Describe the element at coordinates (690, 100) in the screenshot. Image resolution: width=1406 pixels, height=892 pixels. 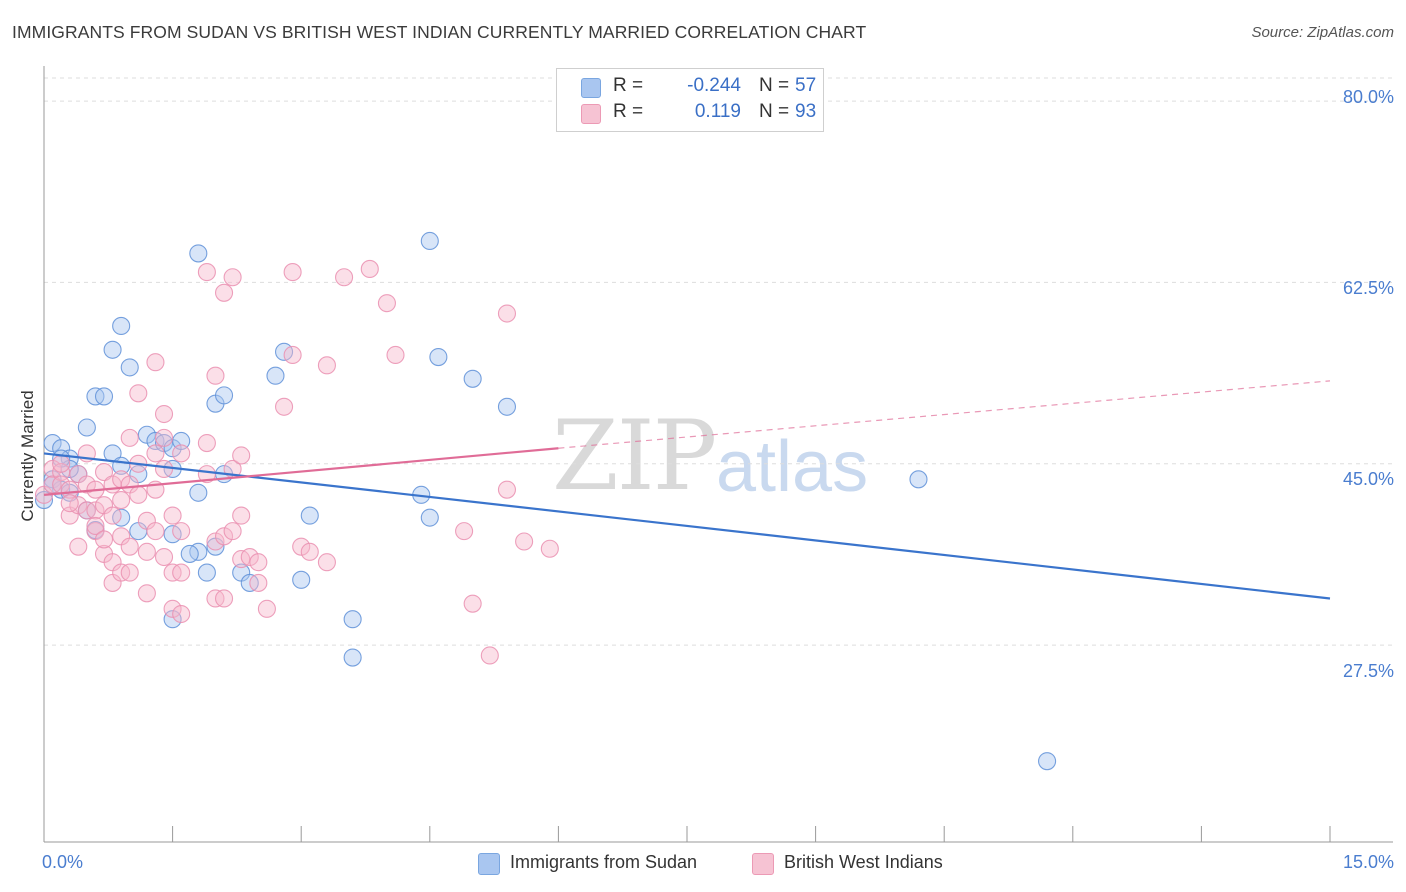
I see `correlation-legend: R = -0.244 N = 57 R = 0.119 N = 93` at that location.